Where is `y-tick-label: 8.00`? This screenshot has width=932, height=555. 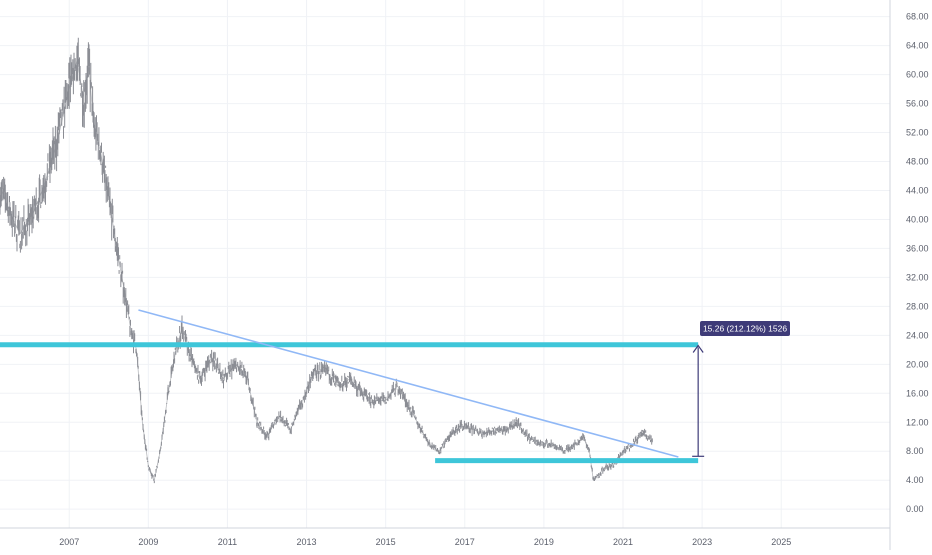 y-tick-label: 8.00 is located at coordinates (915, 451).